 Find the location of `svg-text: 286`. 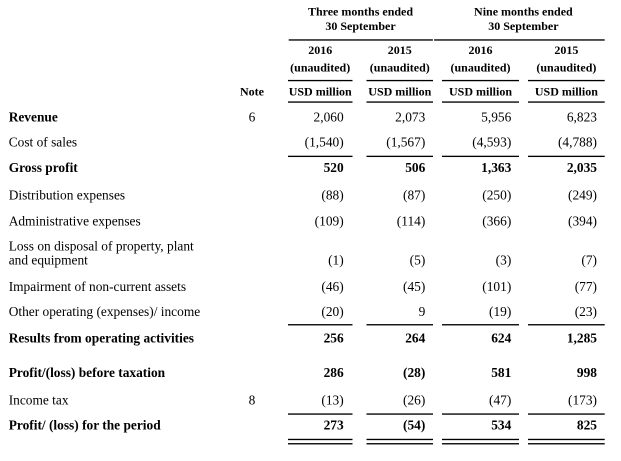

svg-text: 286 is located at coordinates (334, 372).